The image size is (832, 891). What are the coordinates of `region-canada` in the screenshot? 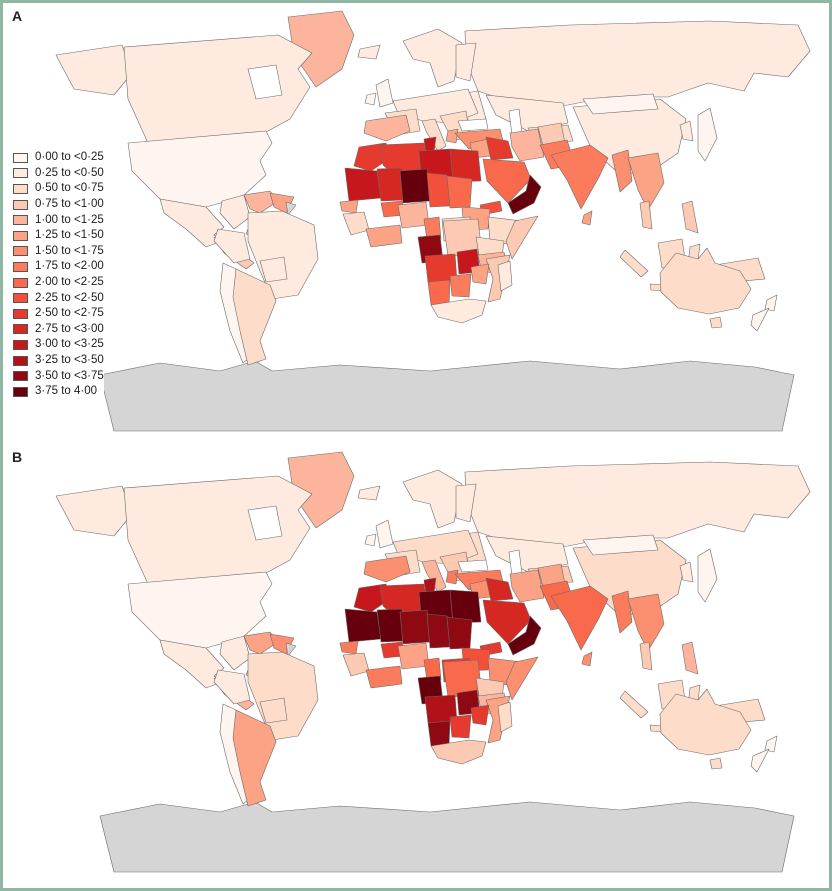 It's located at (218, 530).